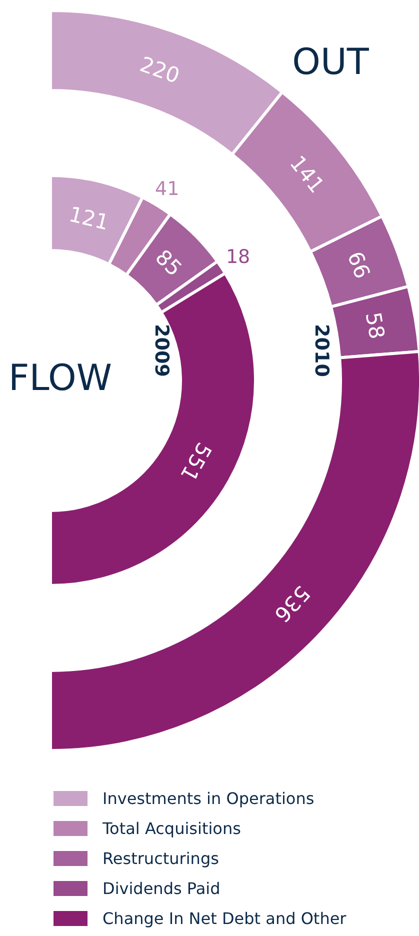 This screenshot has width=419, height=936. I want to click on legend-label: Total Acquisitions, so click(171, 828).